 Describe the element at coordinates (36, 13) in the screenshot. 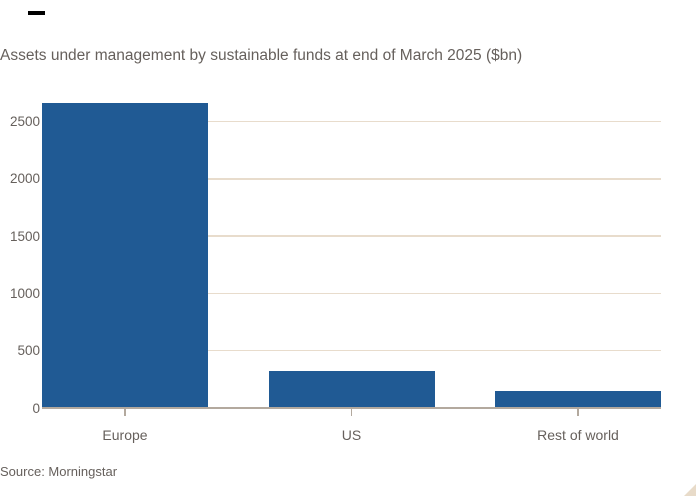

I see `top-left-mark` at that location.